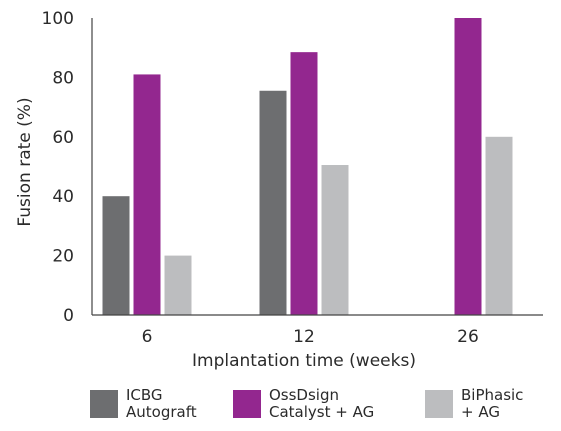 The image size is (561, 431). What do you see at coordinates (58, 167) in the screenshot?
I see `y-axis-ticks: 0 20 40 60 80 100` at bounding box center [58, 167].